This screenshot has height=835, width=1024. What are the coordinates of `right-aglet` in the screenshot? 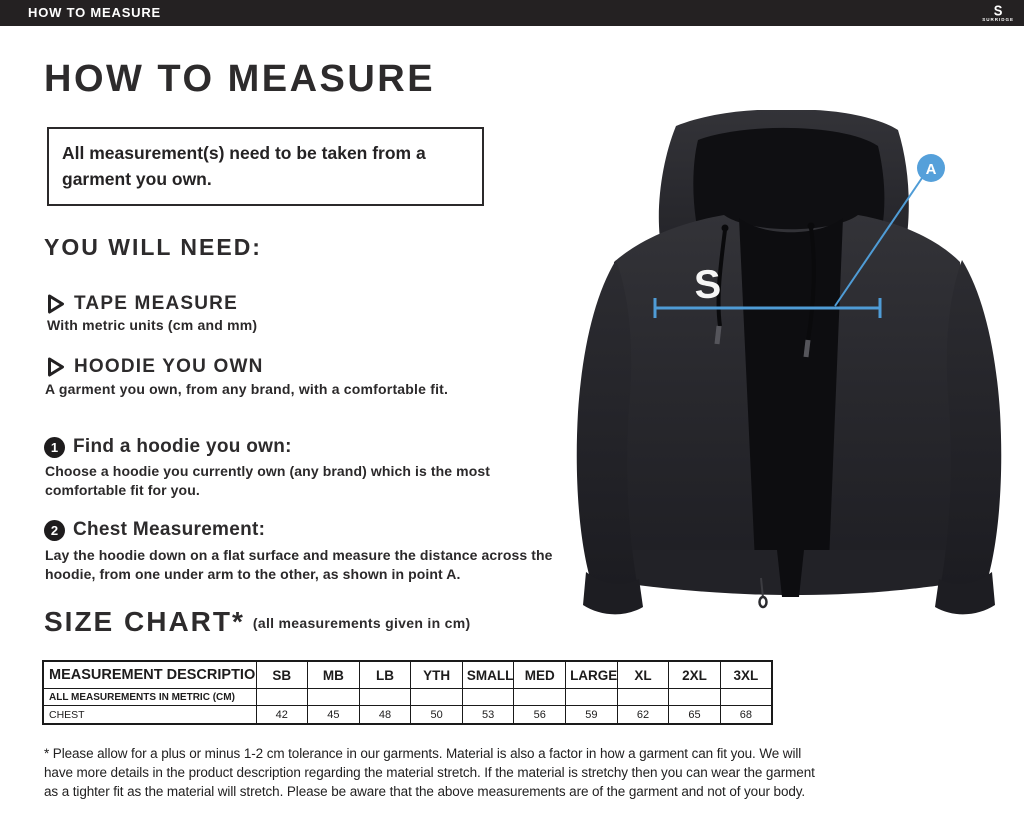 It's located at (807, 348).